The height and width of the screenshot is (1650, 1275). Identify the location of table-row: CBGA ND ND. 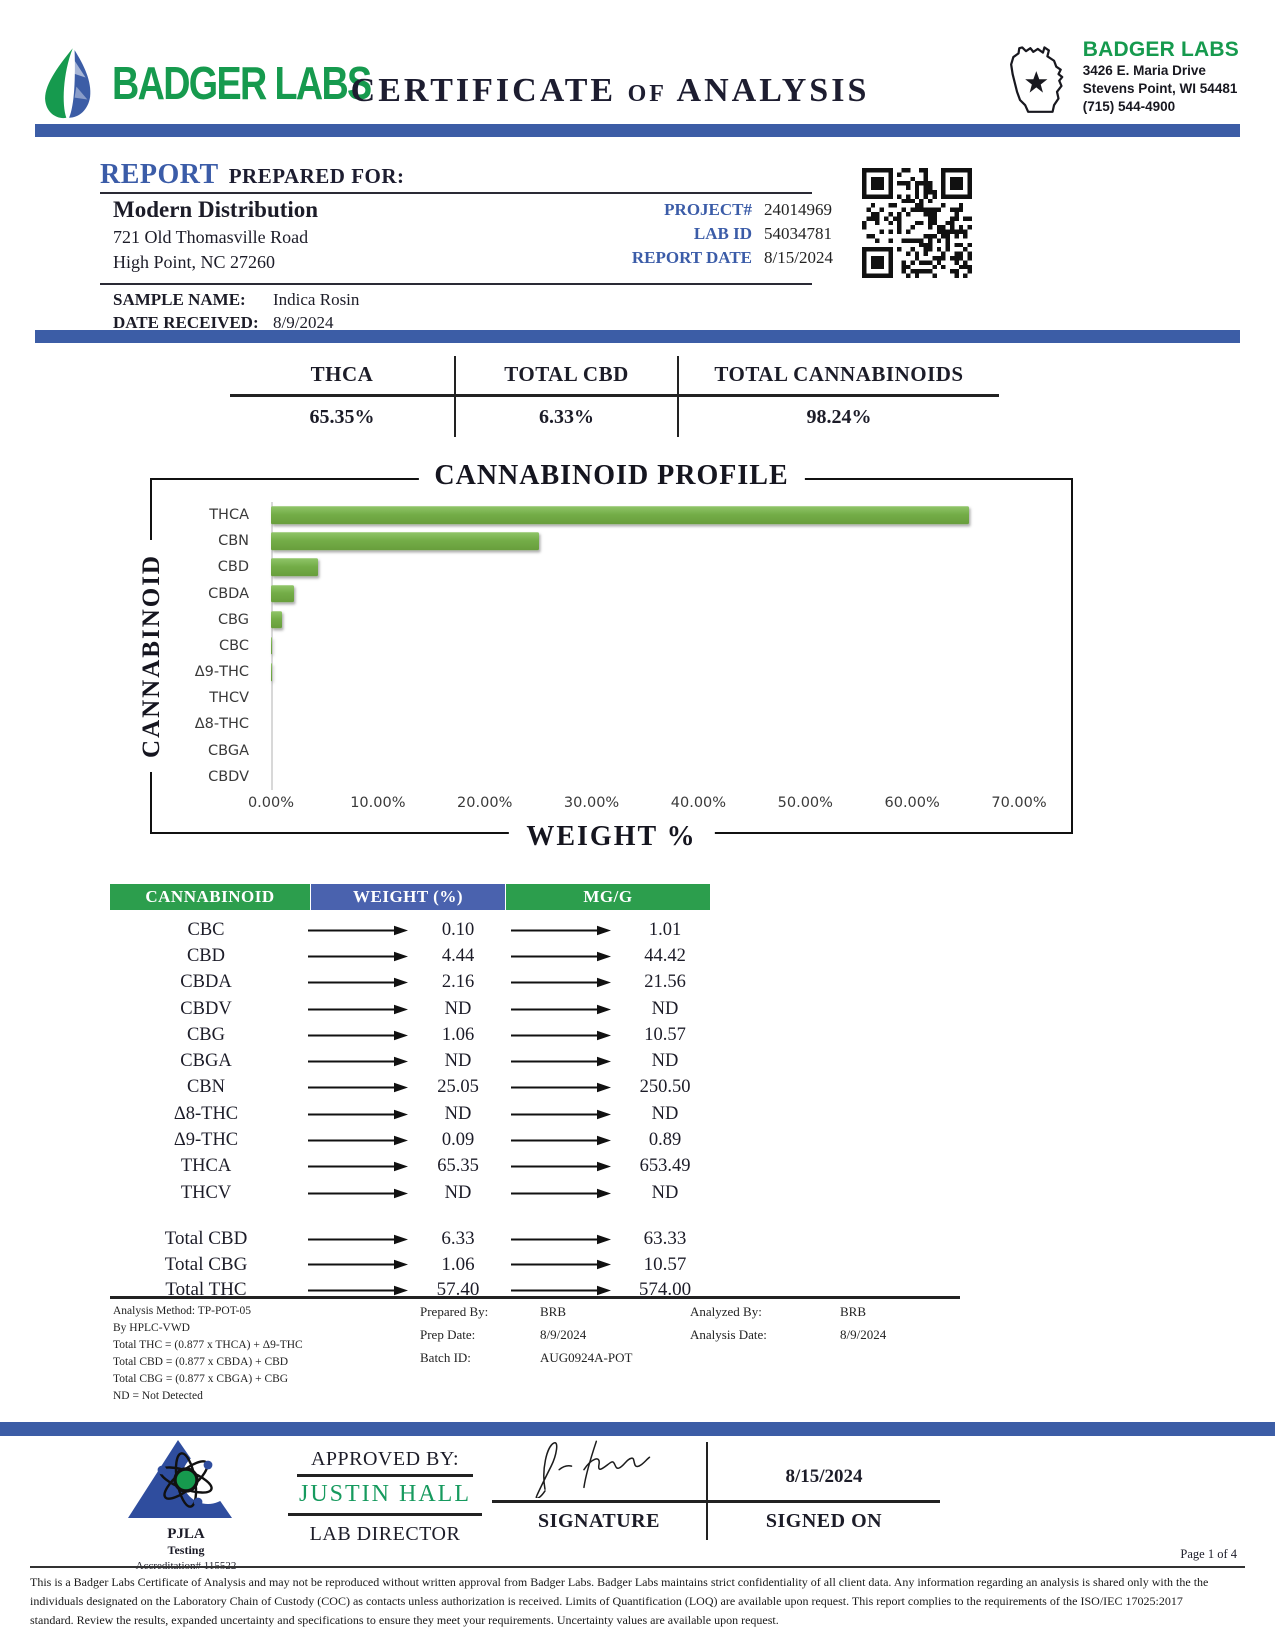
(410, 1061).